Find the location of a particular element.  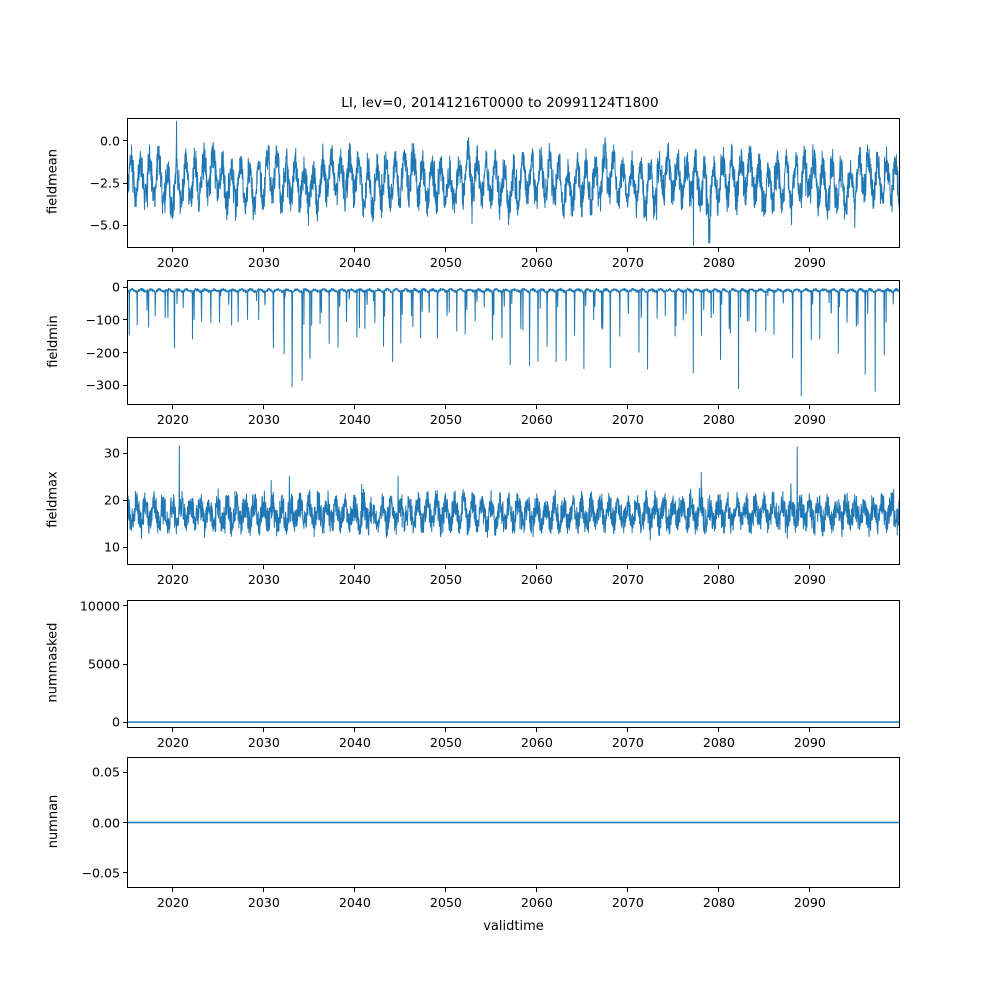

plot-line-nummasked is located at coordinates (513, 664).